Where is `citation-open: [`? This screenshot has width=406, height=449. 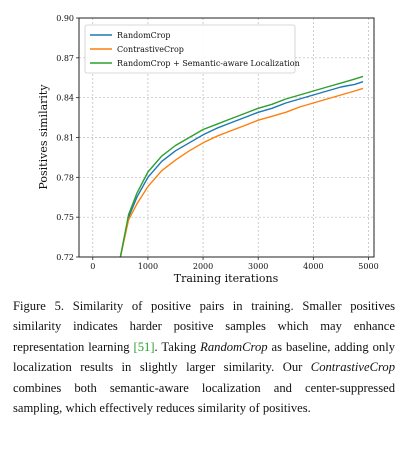
citation-open: [ is located at coordinates (135, 346).